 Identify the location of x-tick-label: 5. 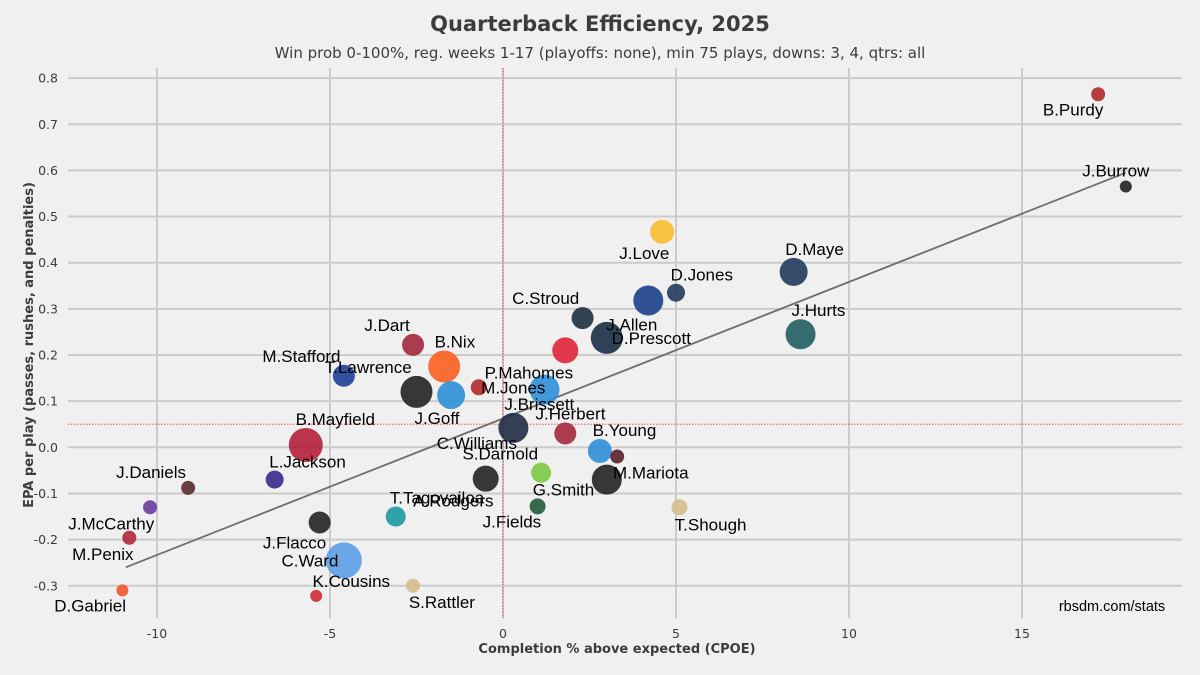
(676, 633).